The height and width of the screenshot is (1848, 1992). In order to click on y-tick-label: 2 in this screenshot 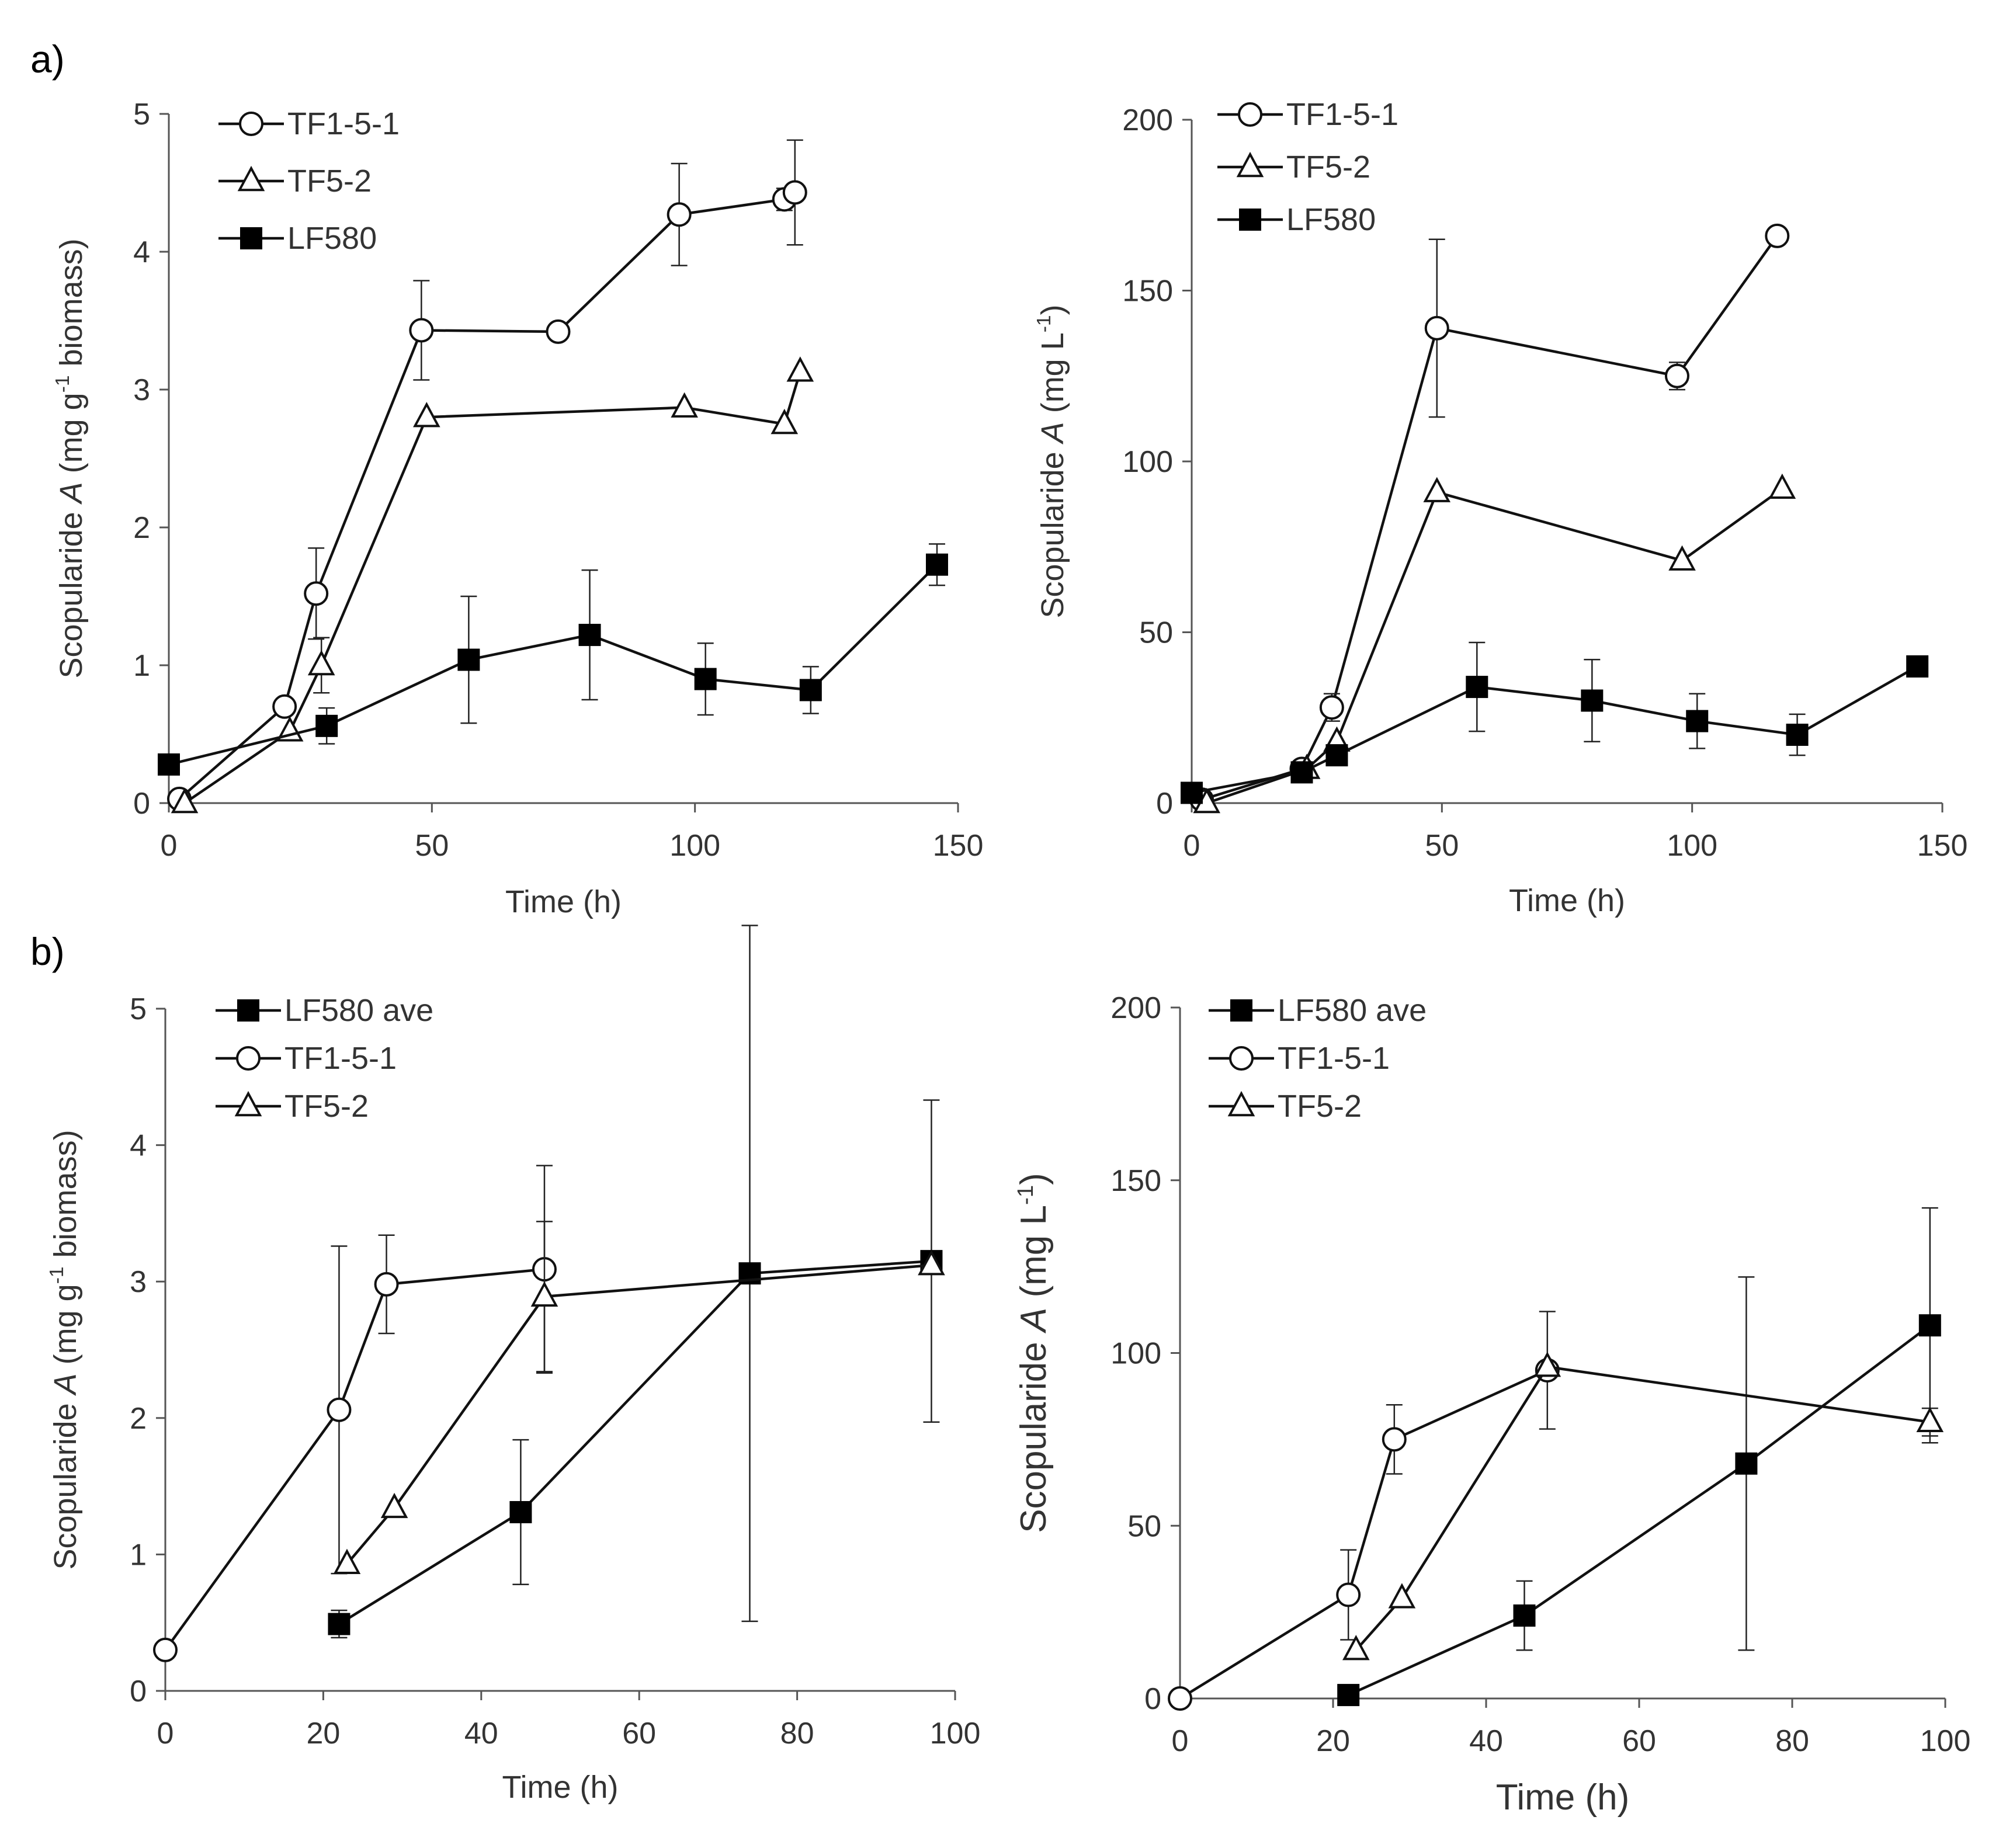, I will do `click(141, 528)`.